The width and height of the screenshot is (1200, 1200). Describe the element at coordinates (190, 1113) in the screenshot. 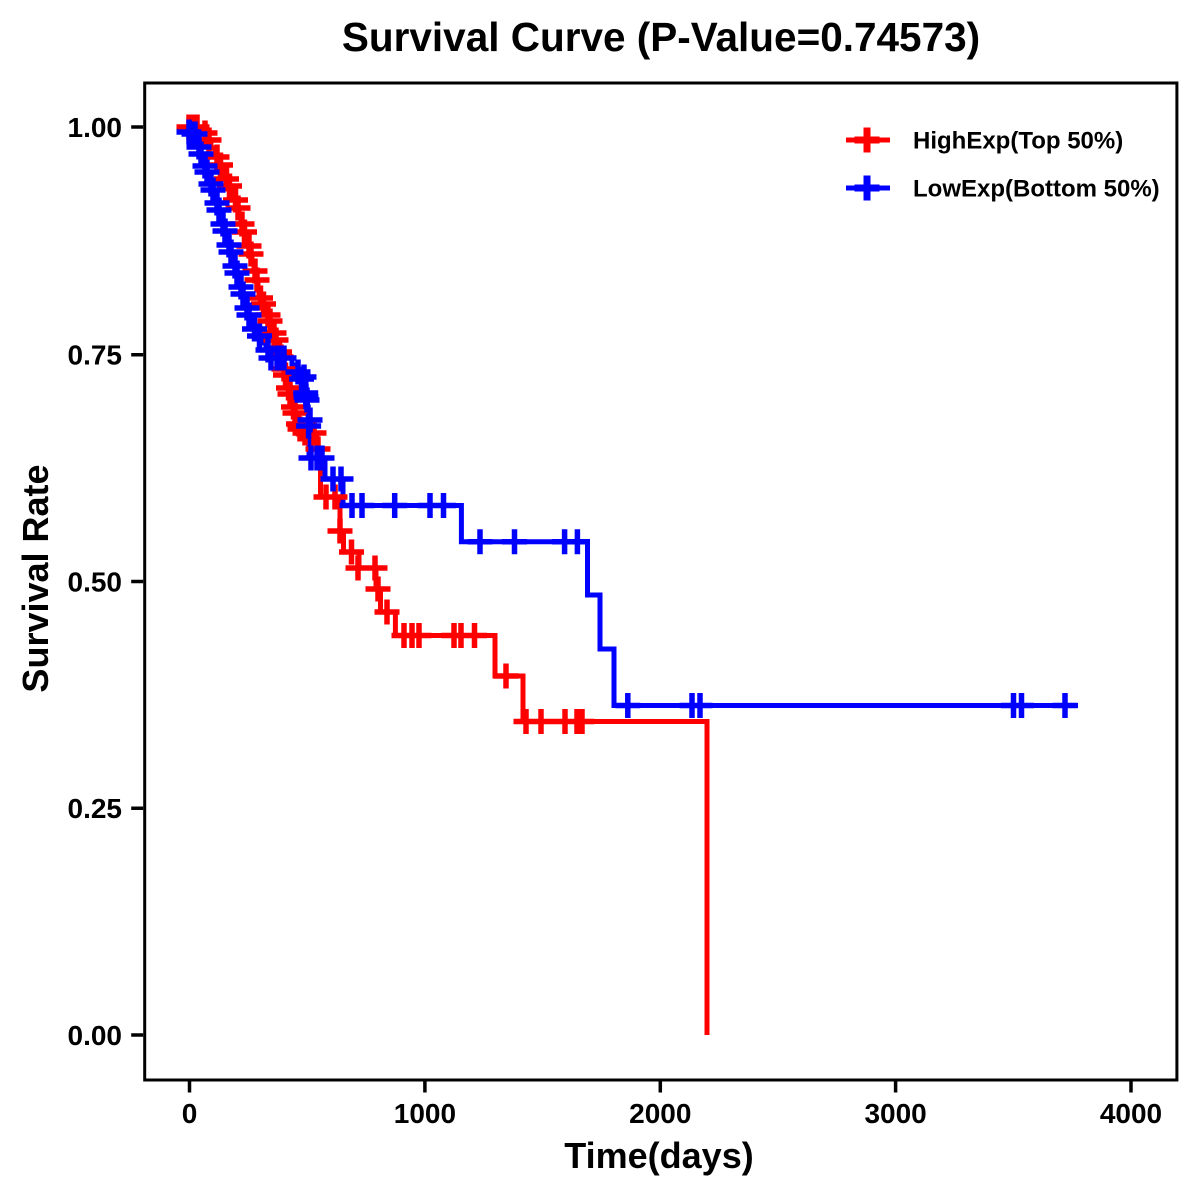

I see `svg-text: 0` at that location.